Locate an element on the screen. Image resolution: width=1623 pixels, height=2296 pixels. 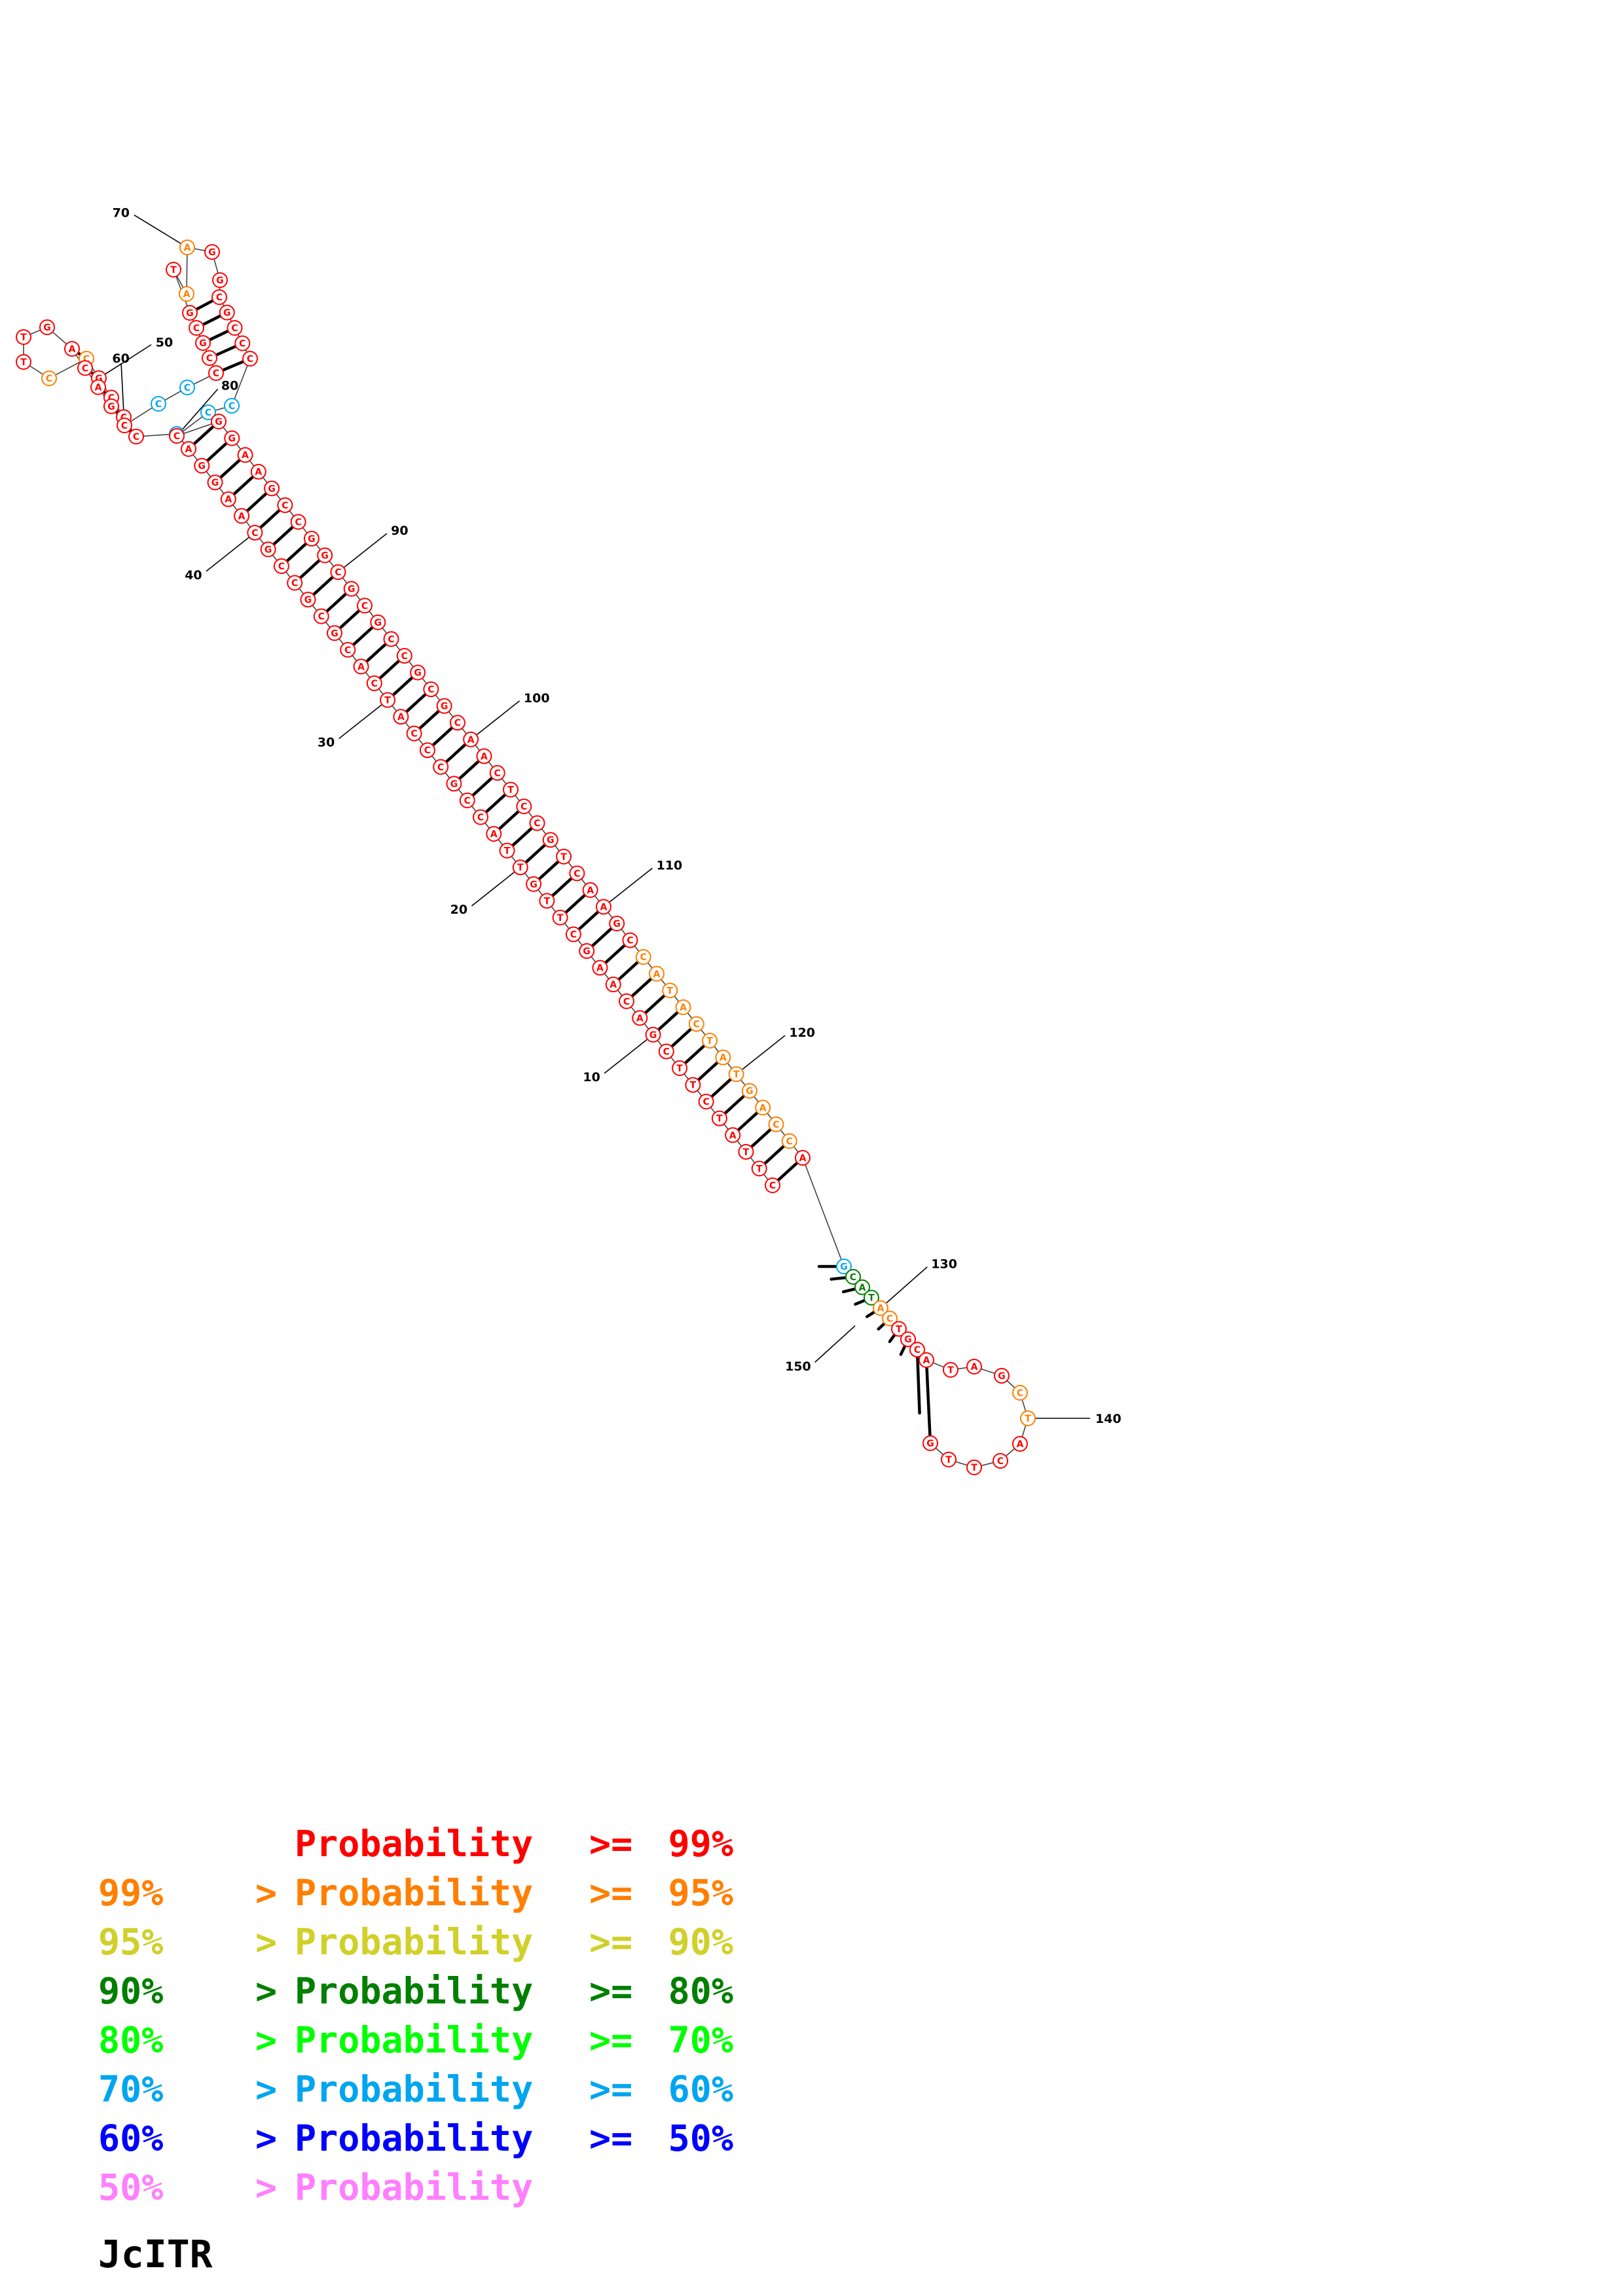
legend-gt: > is located at coordinates (266, 2089).